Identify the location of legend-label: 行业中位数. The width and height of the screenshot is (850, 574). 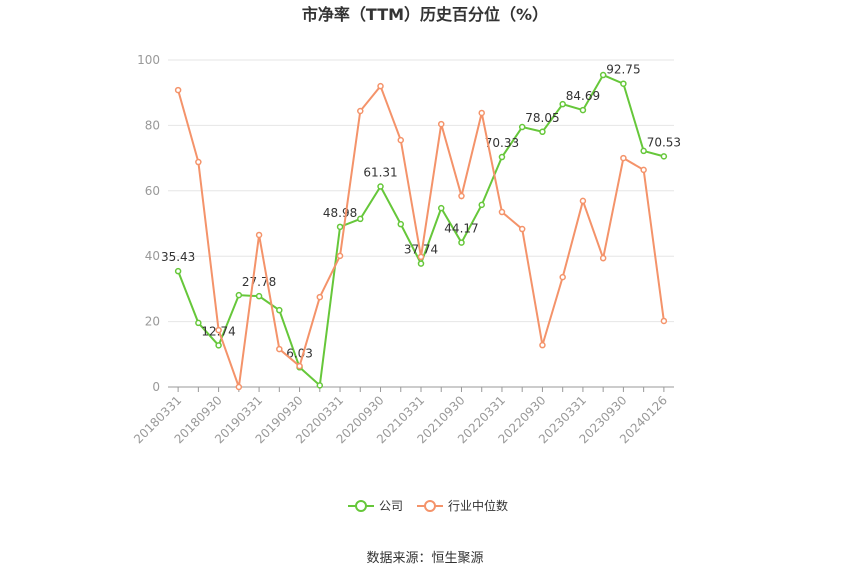
(478, 505).